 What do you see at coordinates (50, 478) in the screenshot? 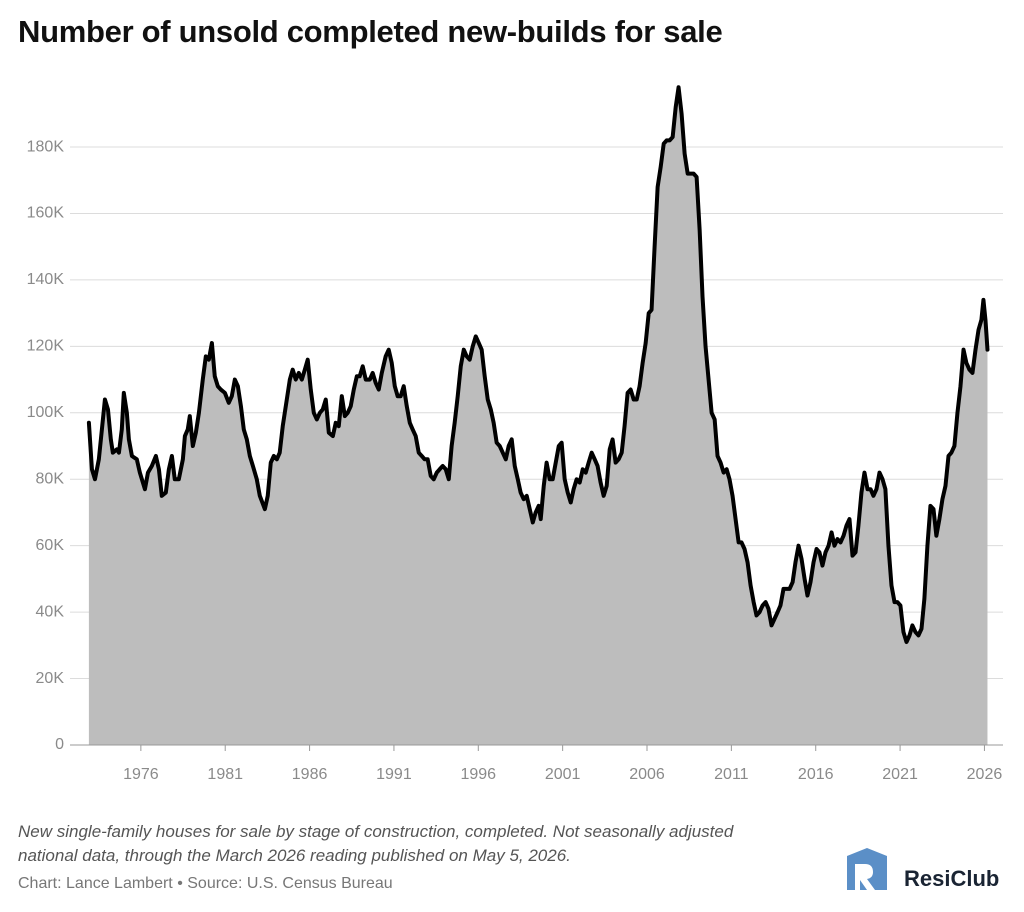
I see `y-tick-label: 80K` at bounding box center [50, 478].